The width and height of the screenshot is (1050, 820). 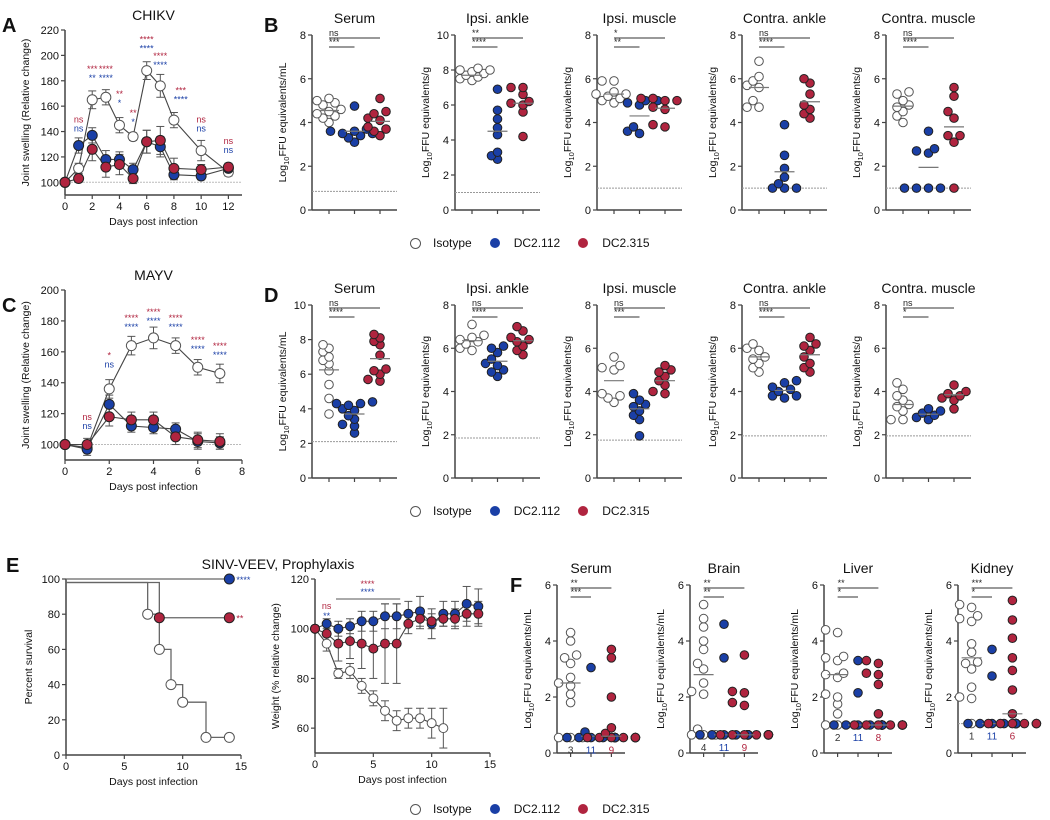 What do you see at coordinates (619, 312) in the screenshot?
I see `sig-label: ***` at bounding box center [619, 312].